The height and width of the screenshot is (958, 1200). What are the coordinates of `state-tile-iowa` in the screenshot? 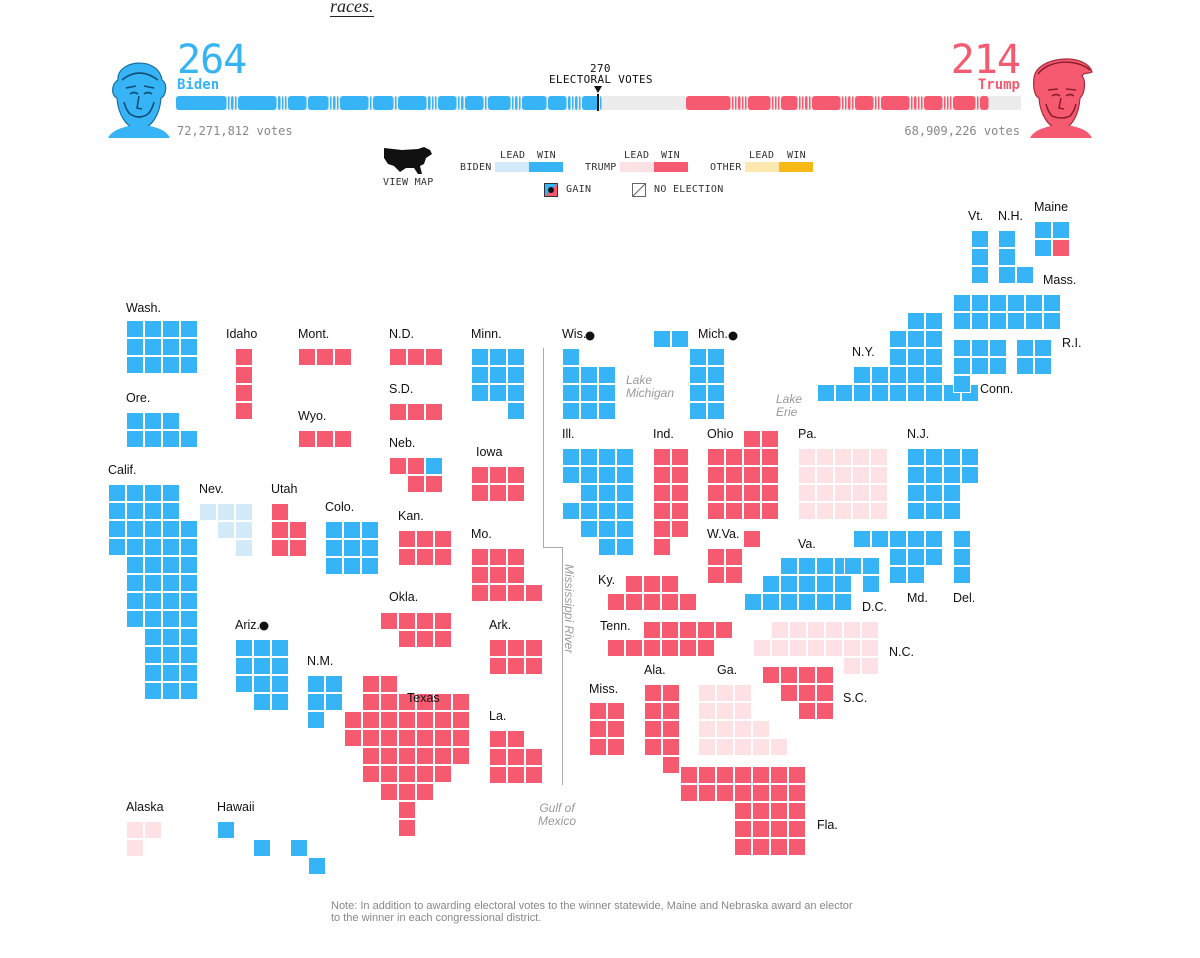 It's located at (498, 475).